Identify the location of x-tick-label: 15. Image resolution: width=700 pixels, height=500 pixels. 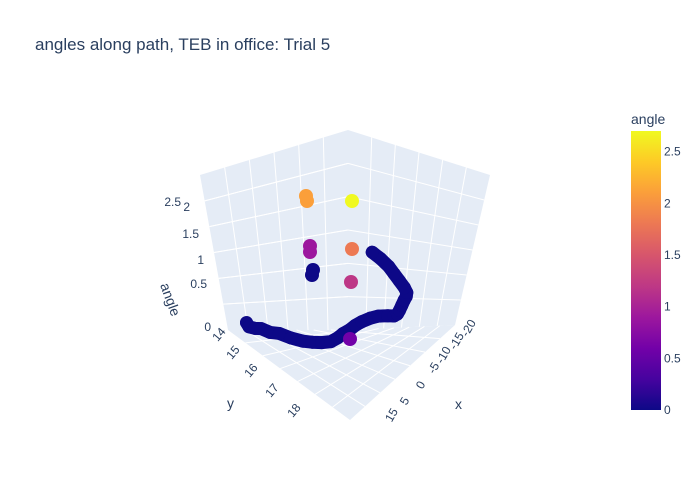
(391, 414).